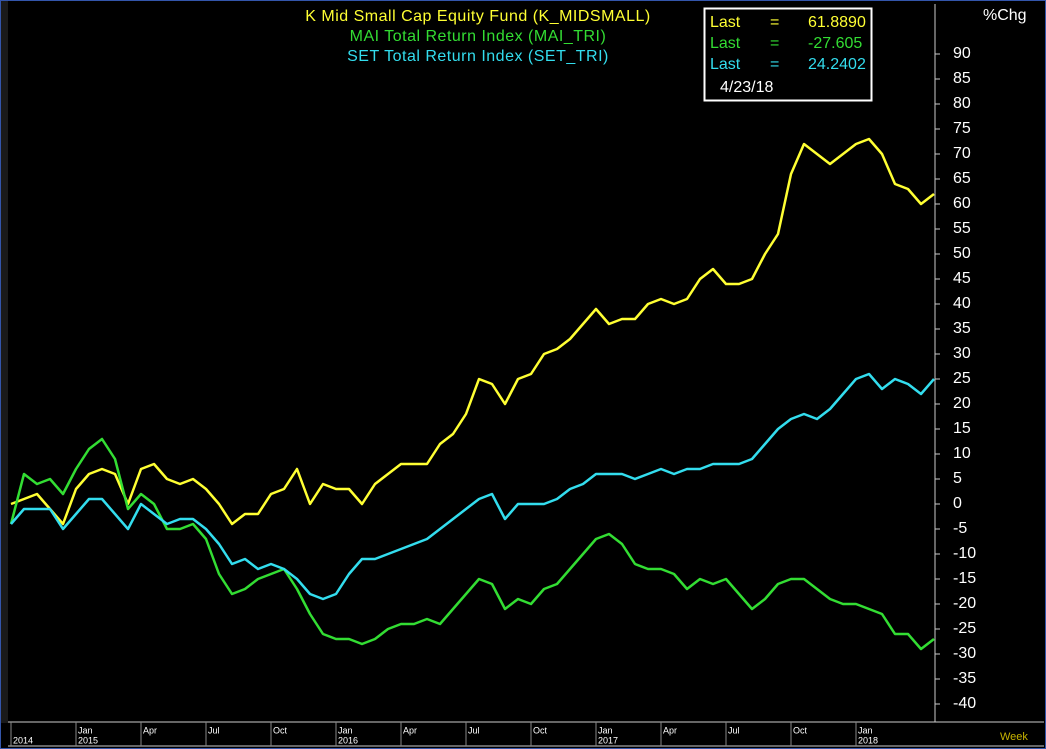  Describe the element at coordinates (1014, 737) in the screenshot. I see `x-axis-label: Week` at that location.